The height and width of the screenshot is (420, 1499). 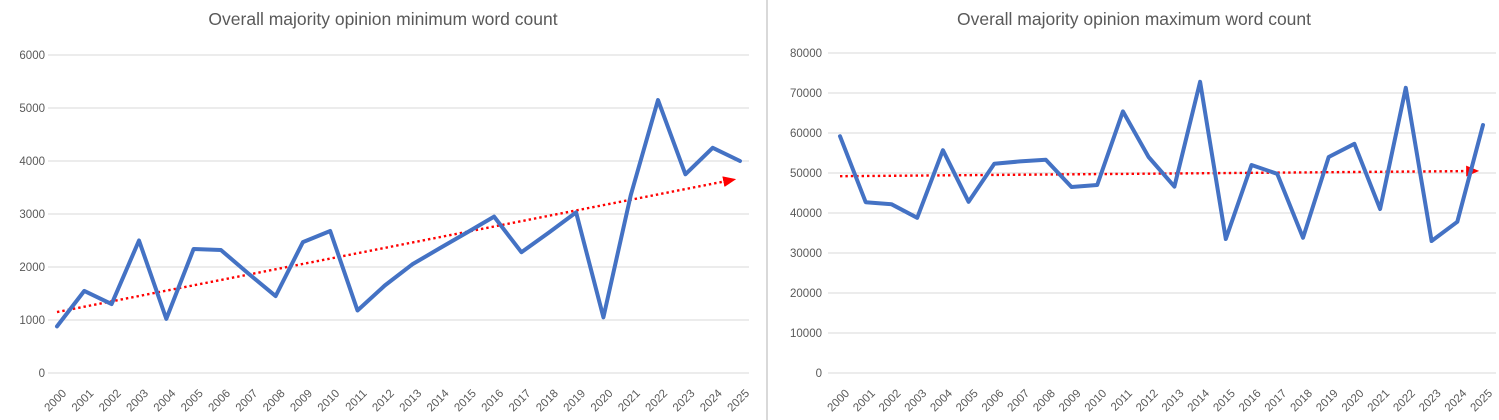 What do you see at coordinates (32, 268) in the screenshot?
I see `y-axis-label: 2000` at bounding box center [32, 268].